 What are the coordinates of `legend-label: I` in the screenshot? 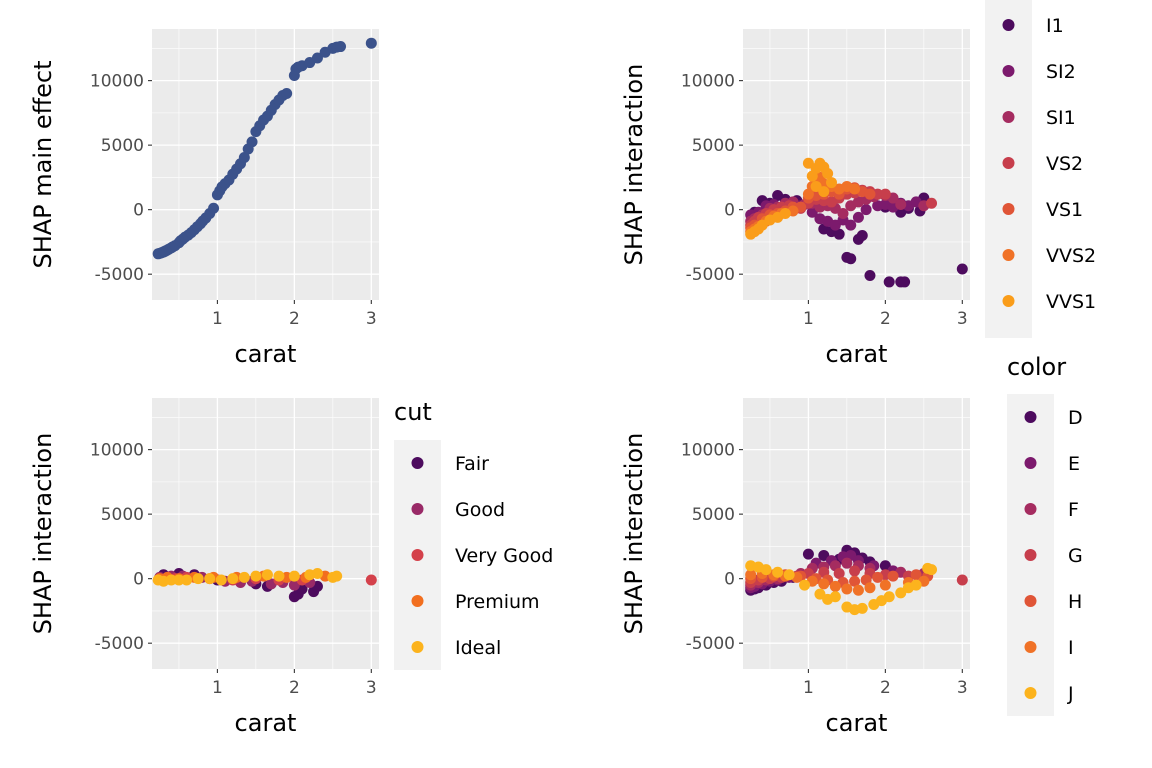 It's located at (1071, 648).